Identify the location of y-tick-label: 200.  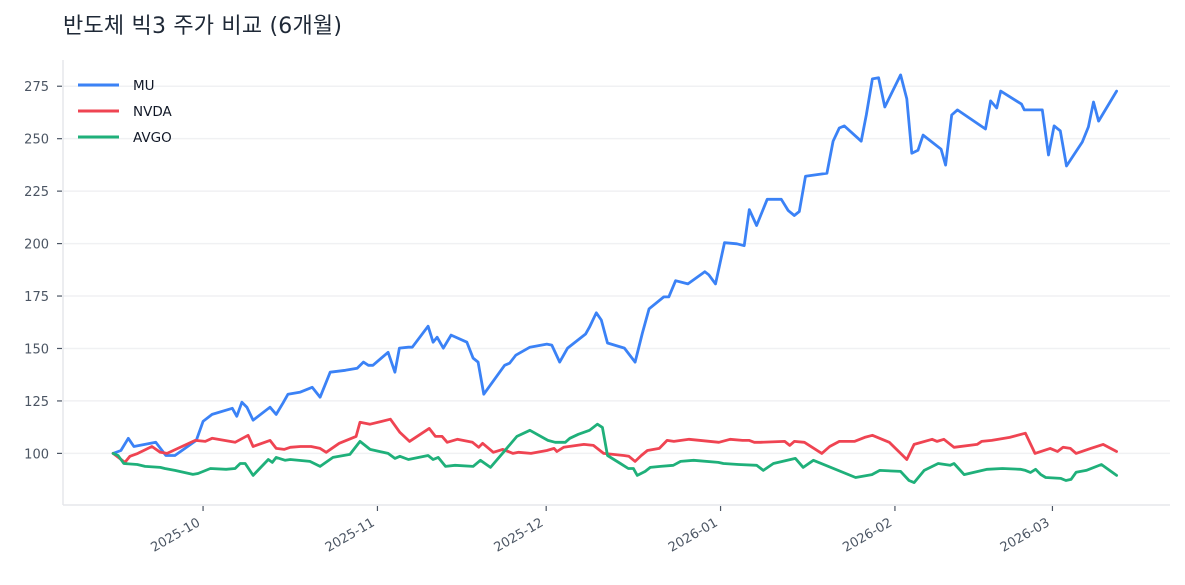
(36, 245).